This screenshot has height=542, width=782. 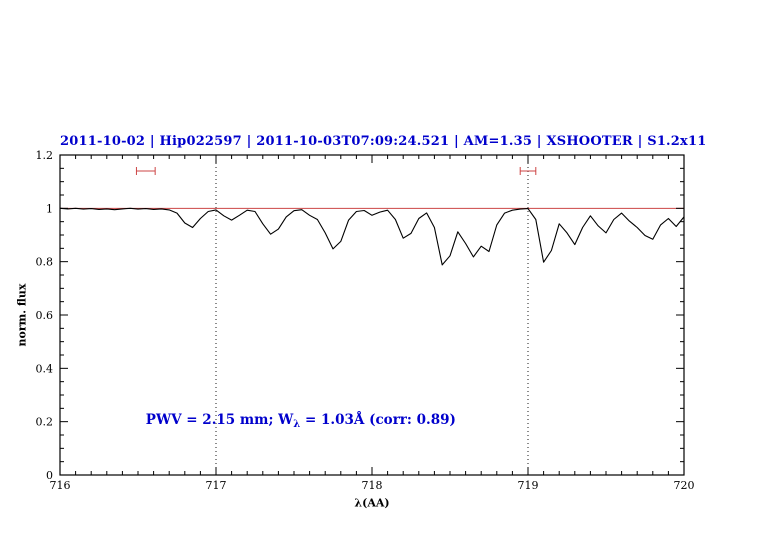 I want to click on x-tick-label: 720, so click(x=684, y=485).